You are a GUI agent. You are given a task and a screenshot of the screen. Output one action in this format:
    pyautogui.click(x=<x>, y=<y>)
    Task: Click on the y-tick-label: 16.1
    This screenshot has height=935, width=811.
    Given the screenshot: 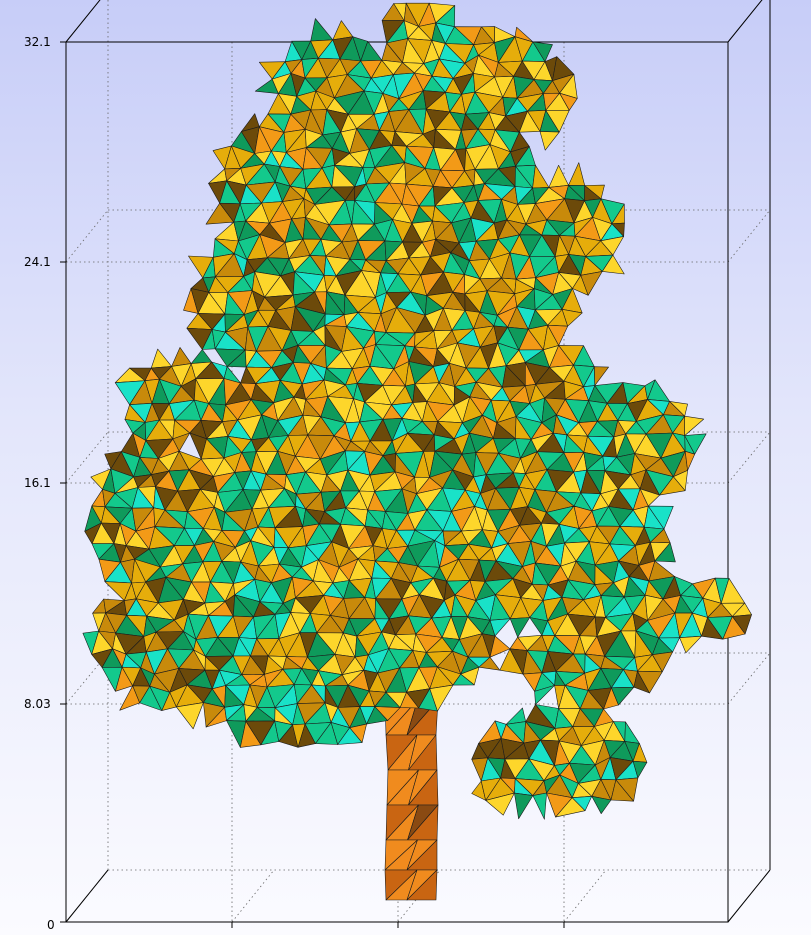 What is the action you would take?
    pyautogui.click(x=37, y=483)
    